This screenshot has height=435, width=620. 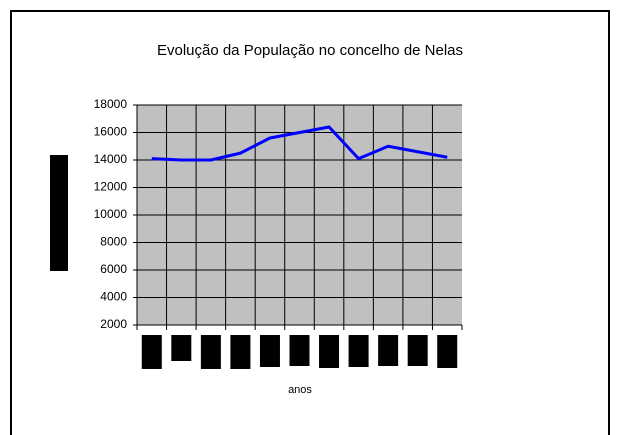 I want to click on line-series, so click(x=299, y=143).